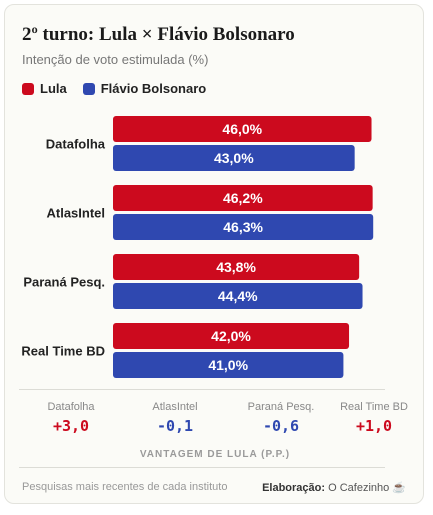 This screenshot has width=433, height=515. I want to click on advantage-label: Datafolha, so click(71, 407).